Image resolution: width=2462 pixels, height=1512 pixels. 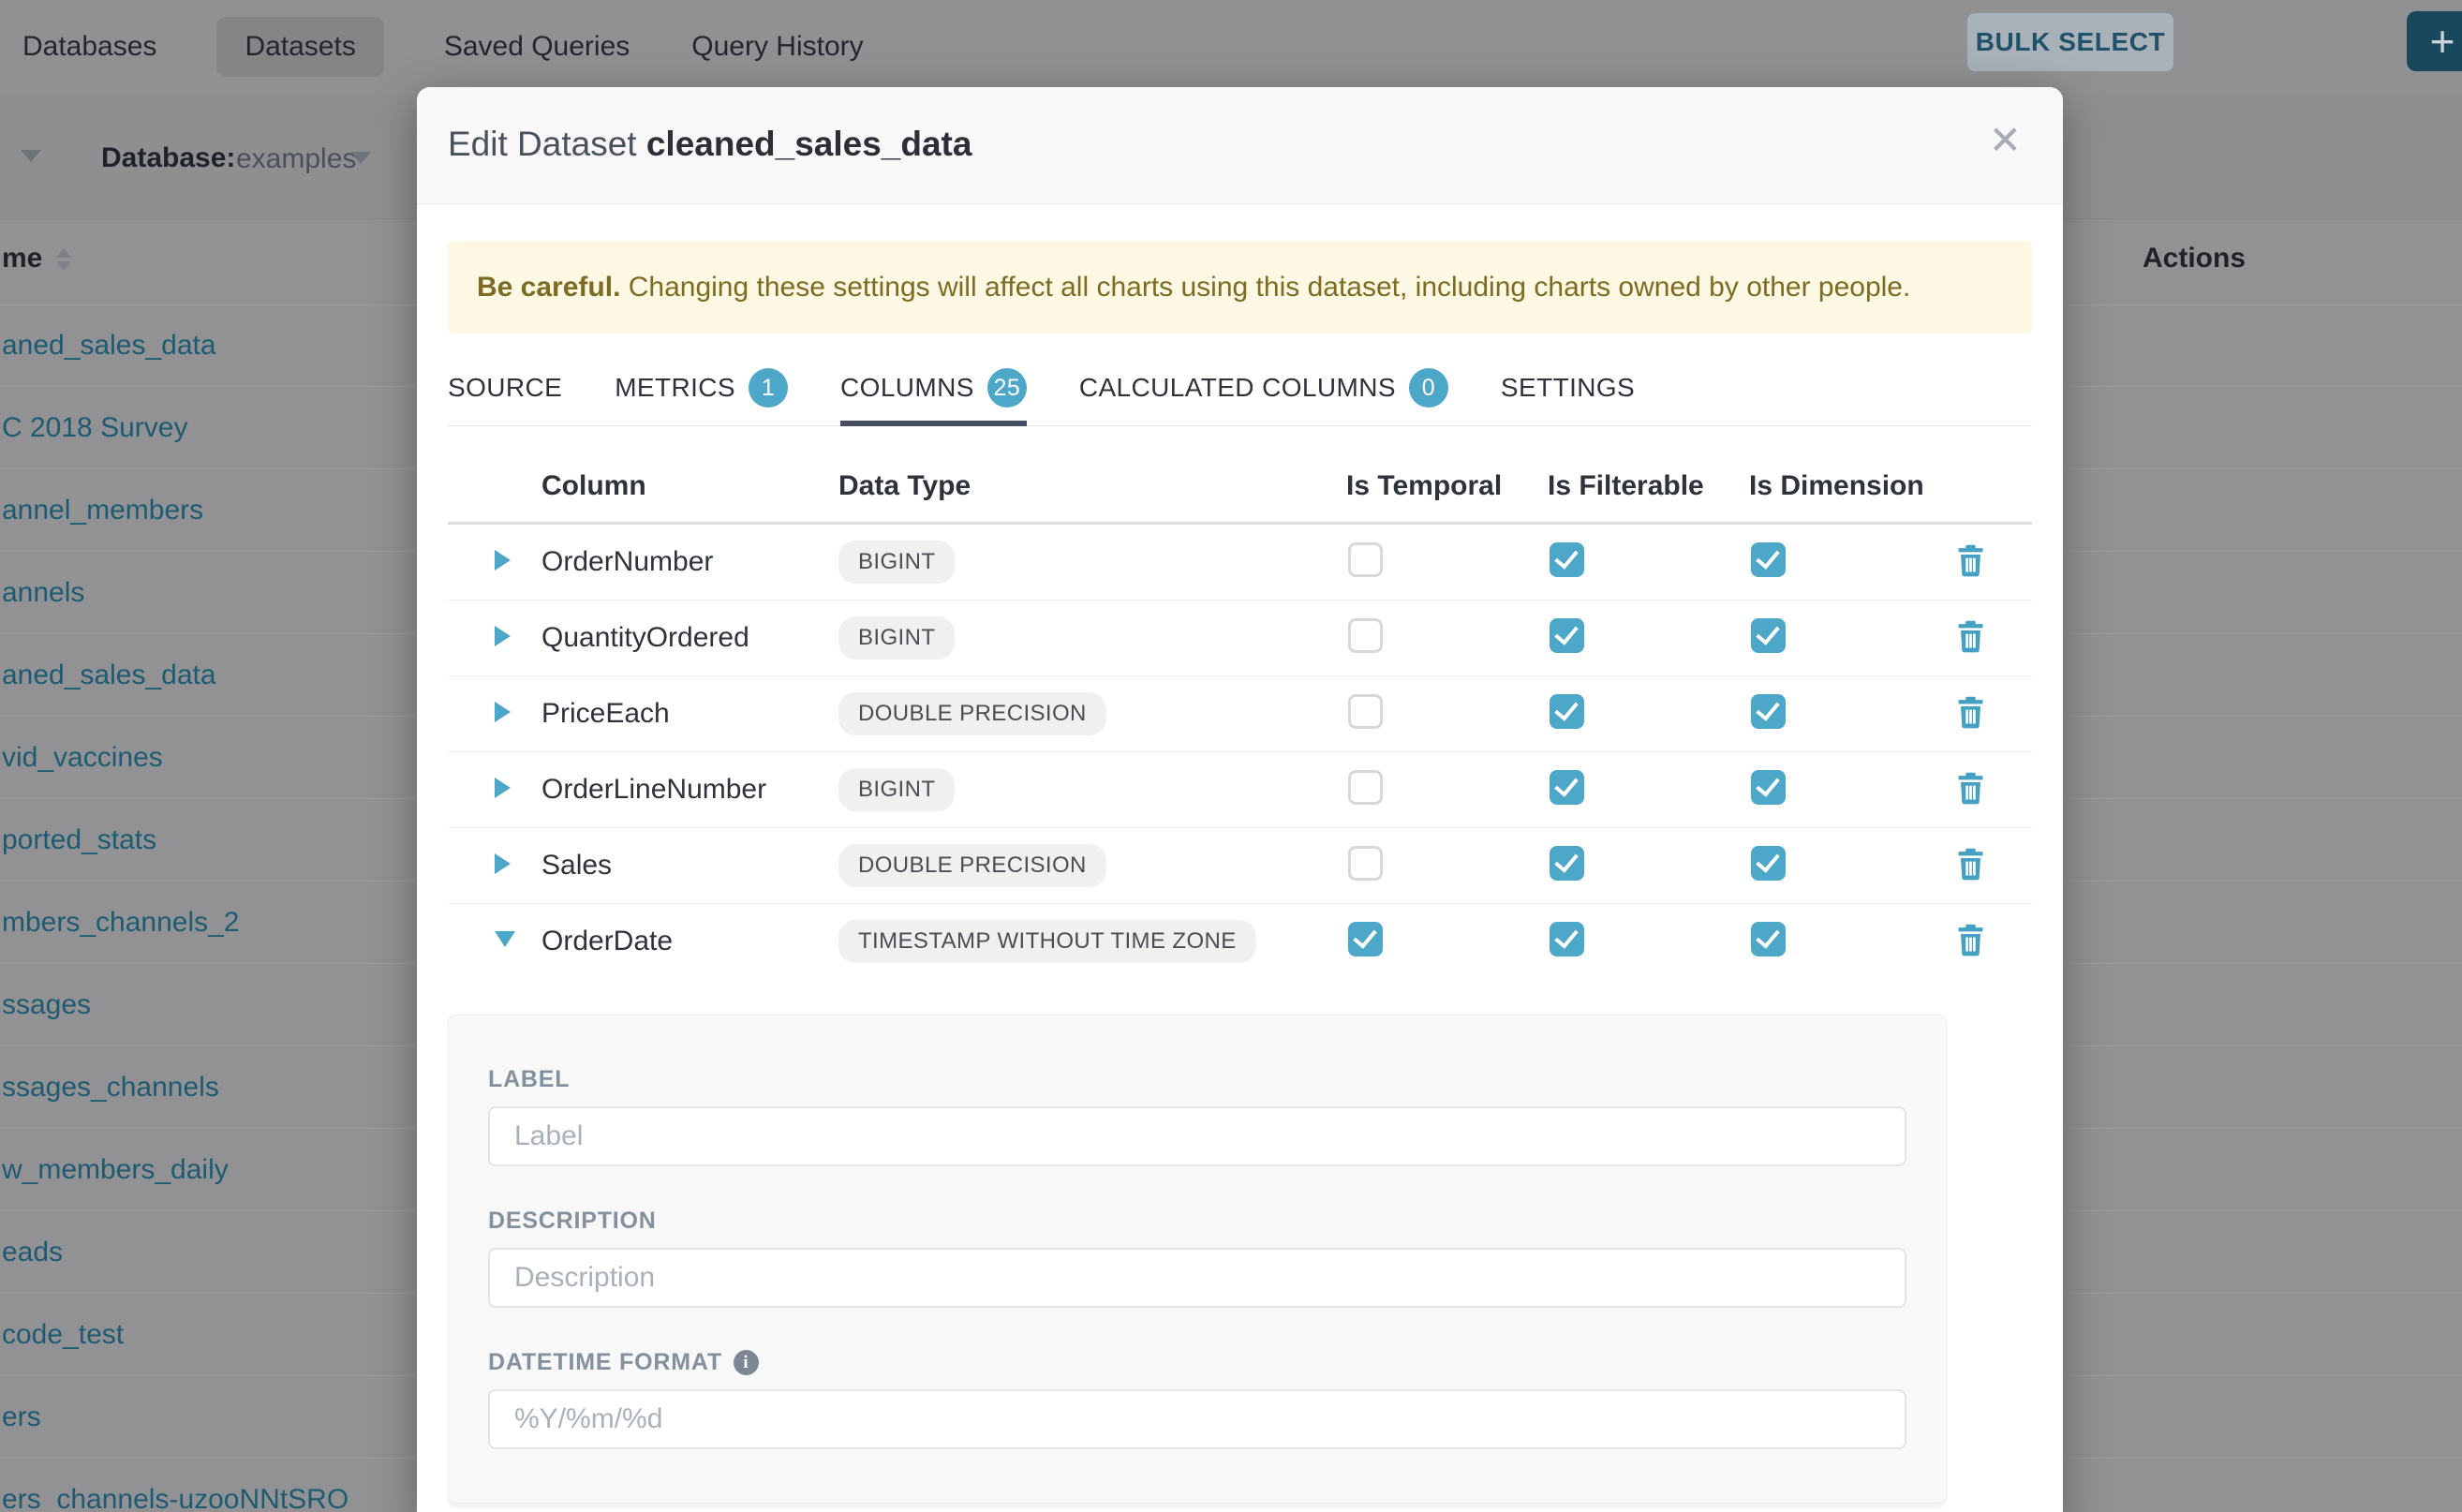 What do you see at coordinates (1240, 145) in the screenshot?
I see `modal-header: Edit Dataset cleaned_sales_data ✕` at bounding box center [1240, 145].